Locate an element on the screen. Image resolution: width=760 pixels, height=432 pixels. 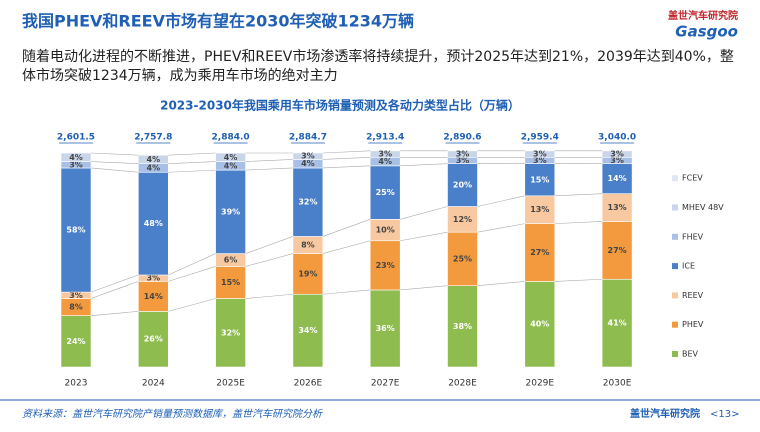
data-label: 41% is located at coordinates (617, 323).